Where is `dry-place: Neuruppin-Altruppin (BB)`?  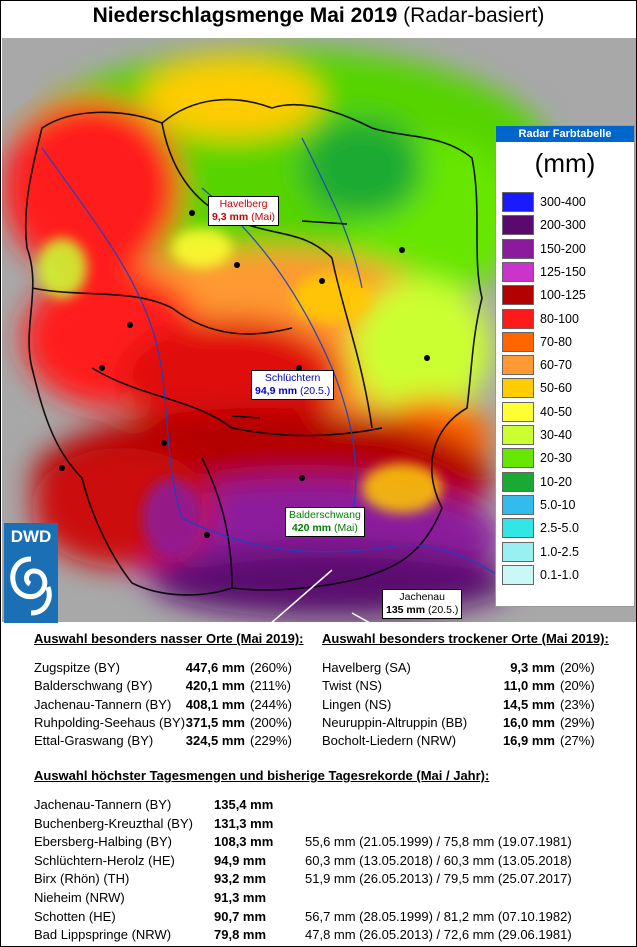 dry-place: Neuruppin-Altruppin (BB) is located at coordinates (395, 722).